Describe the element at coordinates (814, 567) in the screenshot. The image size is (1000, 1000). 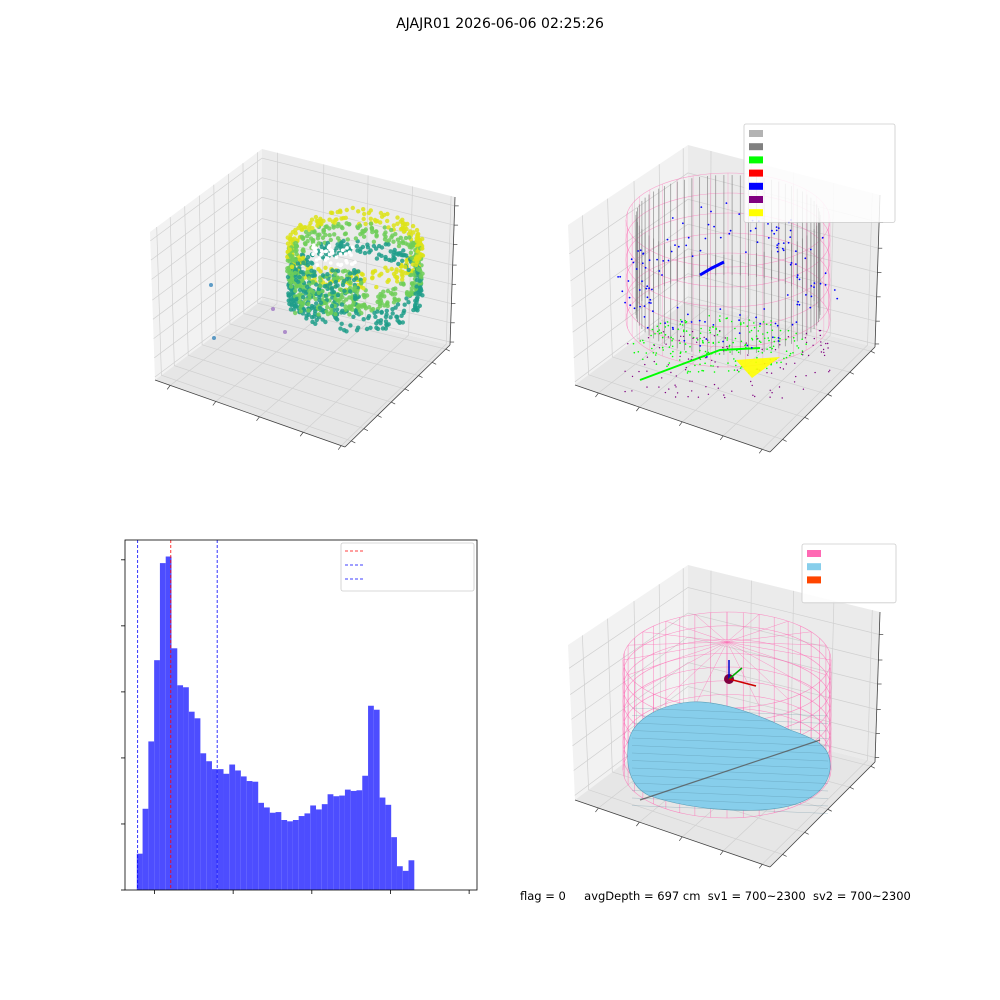
I see `p4-legend-swatch` at that location.